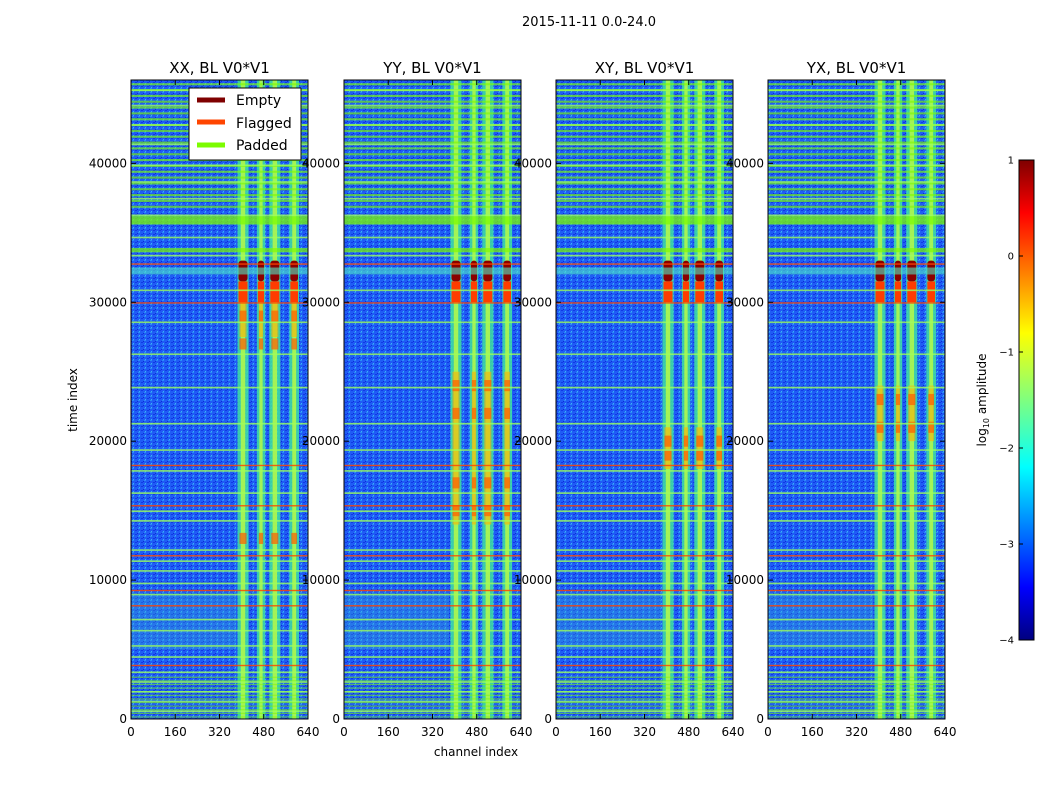 The height and width of the screenshot is (800, 1050). I want to click on colorbar-ticks: 1 0 −1 −2 −3 −4, so click(1011, 401).